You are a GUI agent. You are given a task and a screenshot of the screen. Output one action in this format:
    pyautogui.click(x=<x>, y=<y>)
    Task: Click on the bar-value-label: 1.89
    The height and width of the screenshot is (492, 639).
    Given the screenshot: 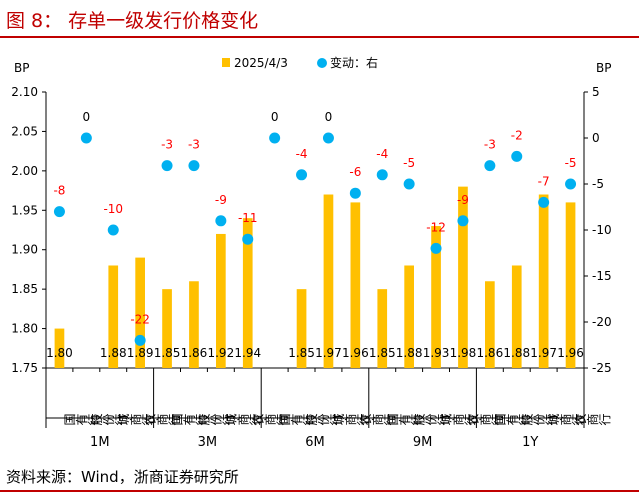 What is the action you would take?
    pyautogui.click(x=140, y=353)
    